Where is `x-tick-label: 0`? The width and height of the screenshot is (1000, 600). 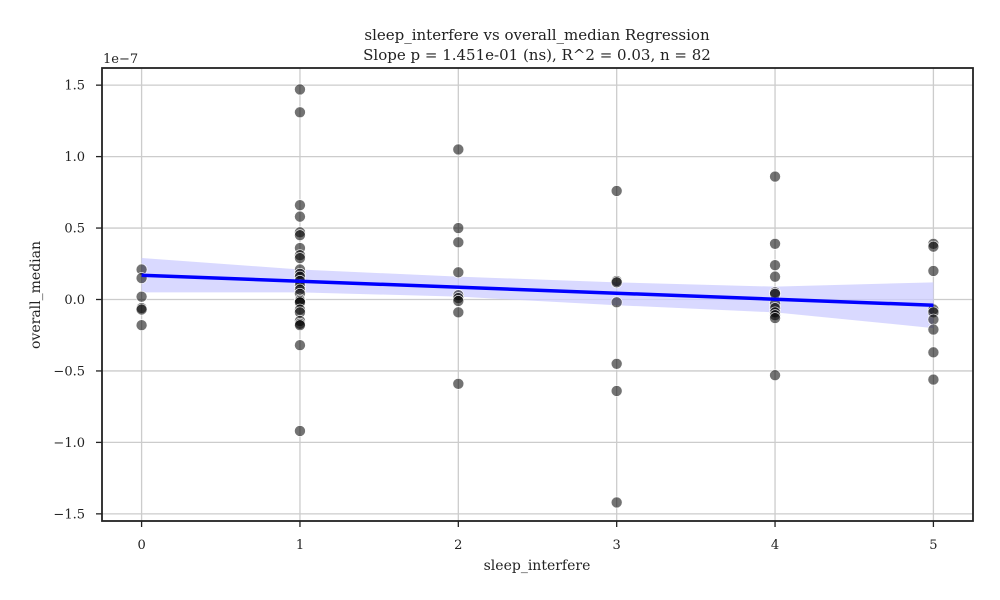 x-tick-label: 0 is located at coordinates (141, 545).